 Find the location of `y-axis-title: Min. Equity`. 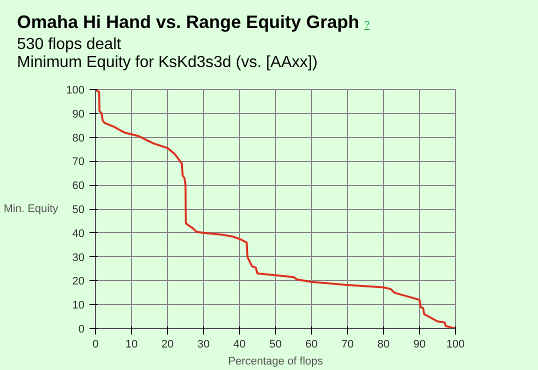

y-axis-title: Min. Equity is located at coordinates (31, 209).